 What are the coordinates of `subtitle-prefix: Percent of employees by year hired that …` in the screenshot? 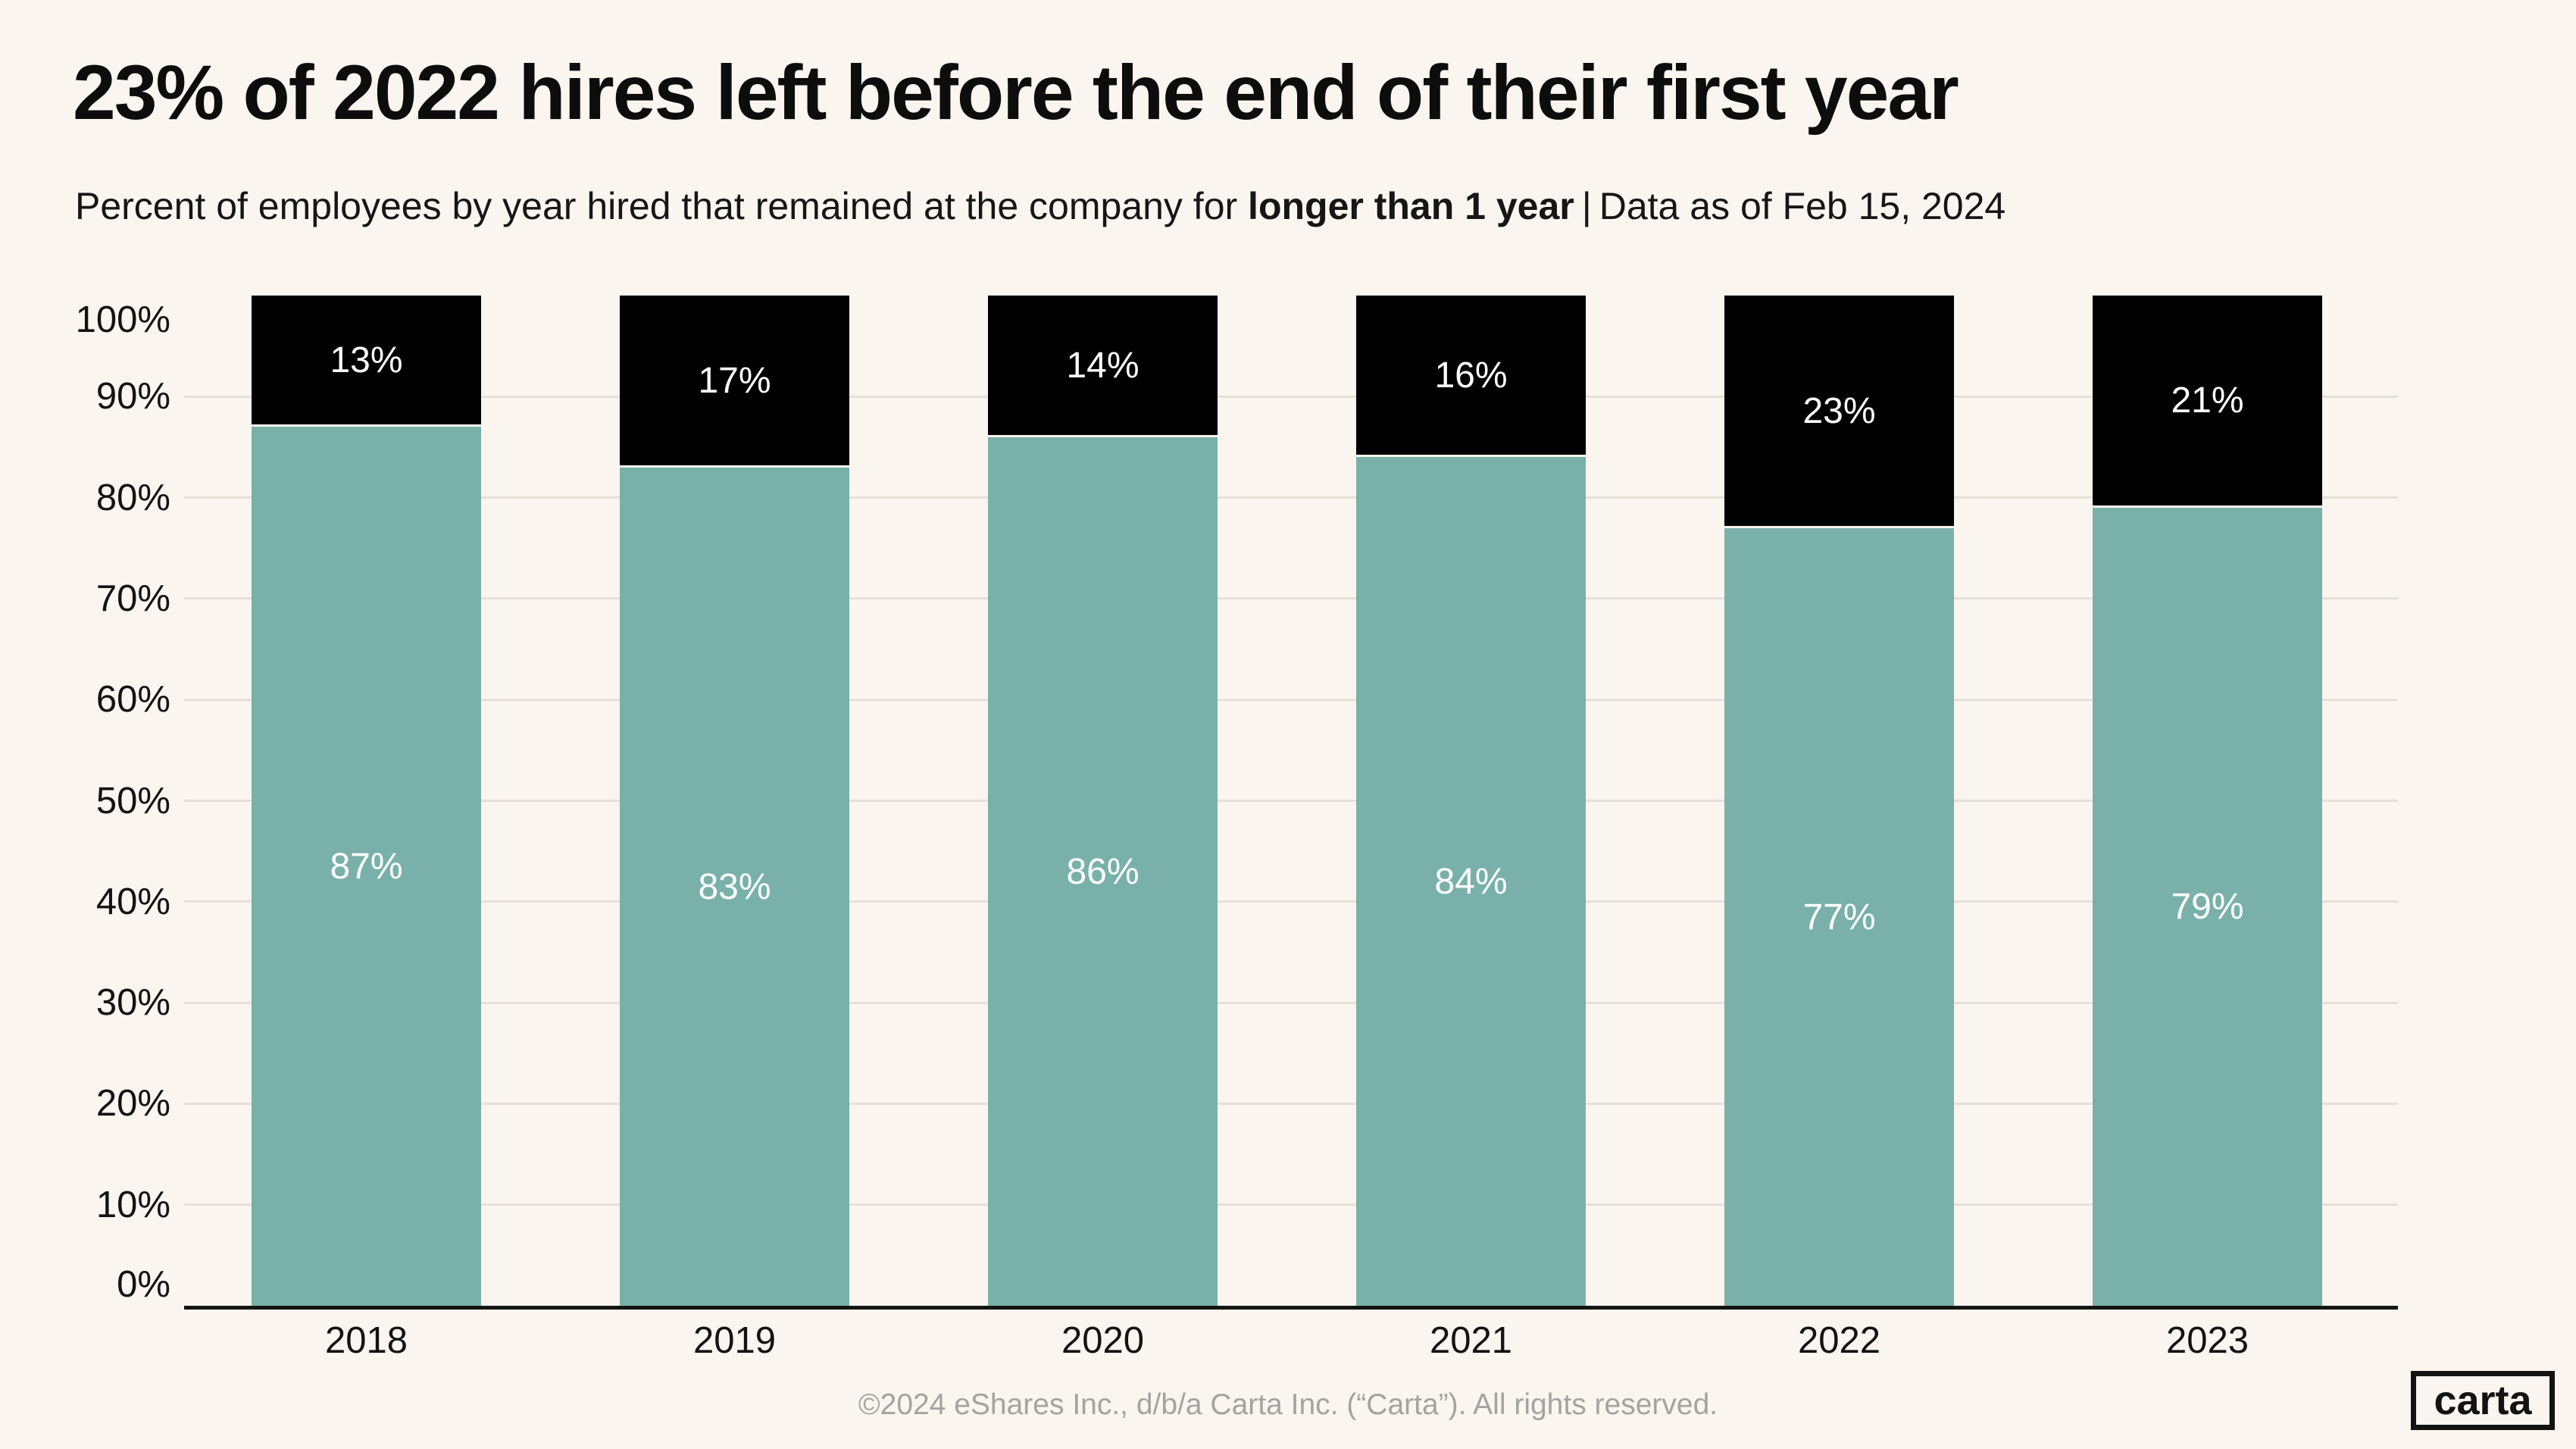 It's located at (662, 206).